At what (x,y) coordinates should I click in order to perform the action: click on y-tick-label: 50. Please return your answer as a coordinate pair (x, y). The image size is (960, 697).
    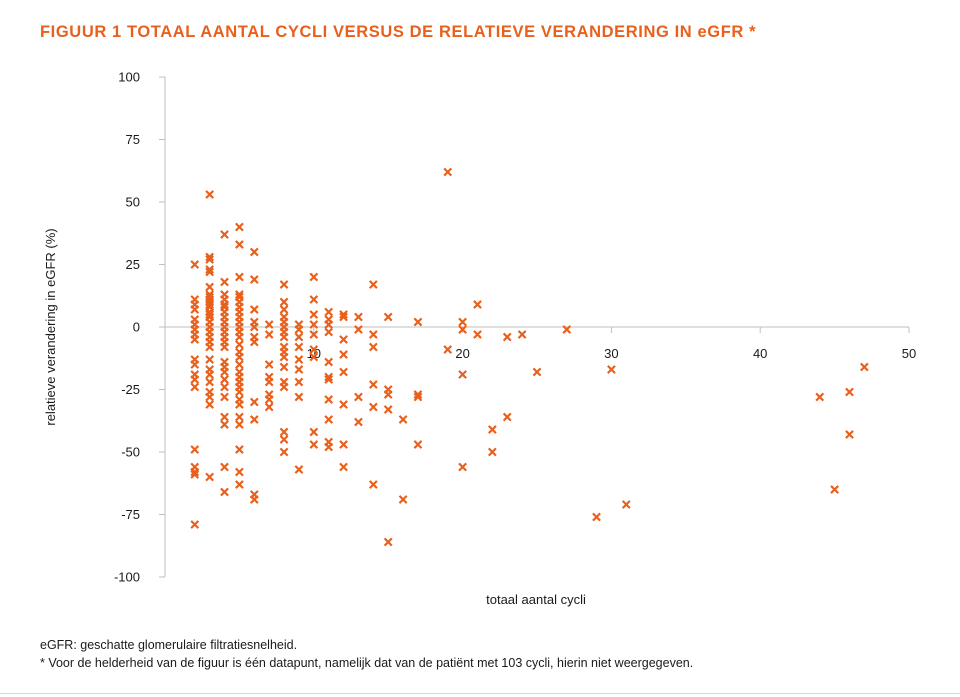
    Looking at the image, I should click on (133, 202).